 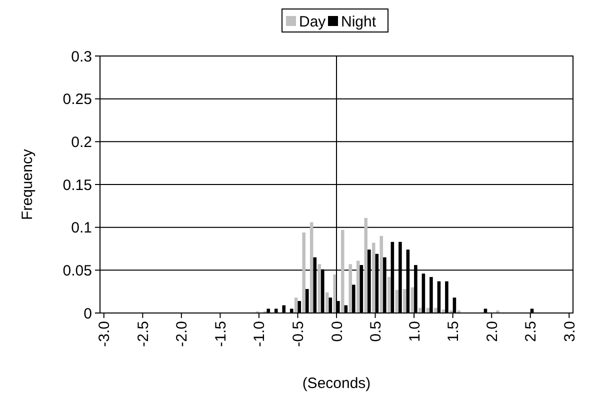 What do you see at coordinates (143, 334) in the screenshot?
I see `x-tick-label: -2.5` at bounding box center [143, 334].